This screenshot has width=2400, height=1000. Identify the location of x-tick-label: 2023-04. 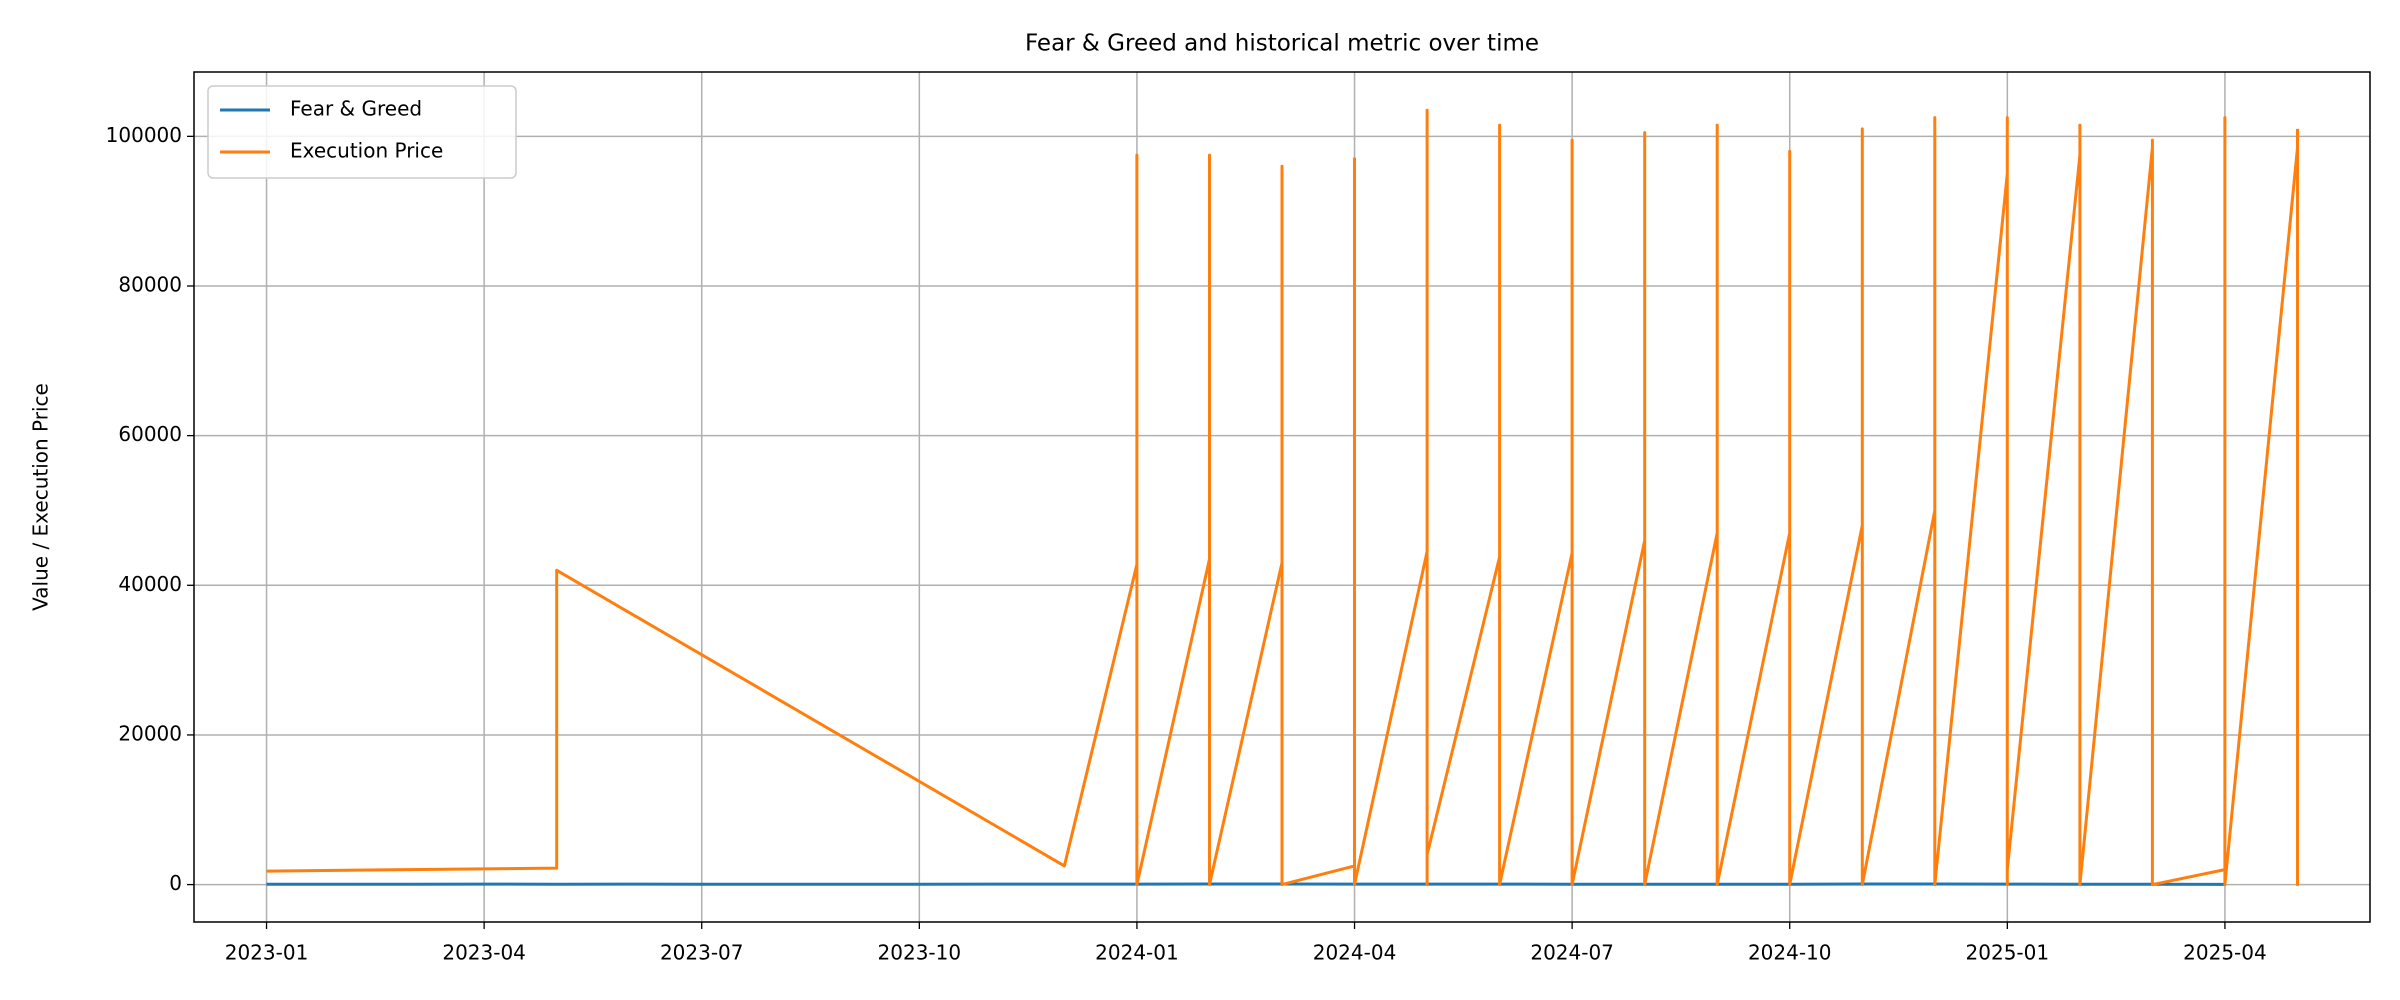
(484, 953).